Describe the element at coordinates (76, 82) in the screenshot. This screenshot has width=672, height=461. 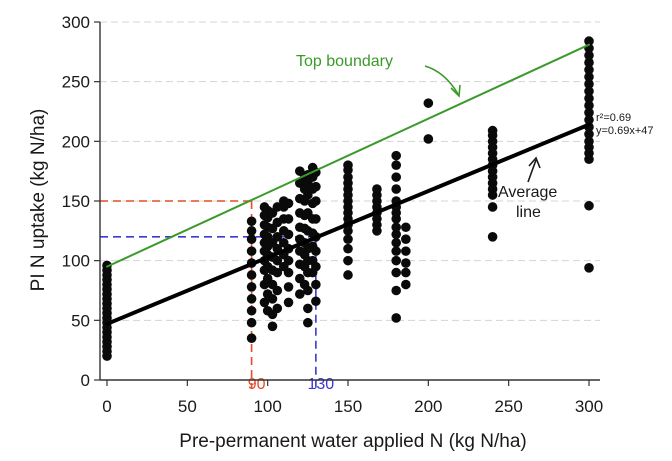
I see `y-tick-label: 250` at that location.